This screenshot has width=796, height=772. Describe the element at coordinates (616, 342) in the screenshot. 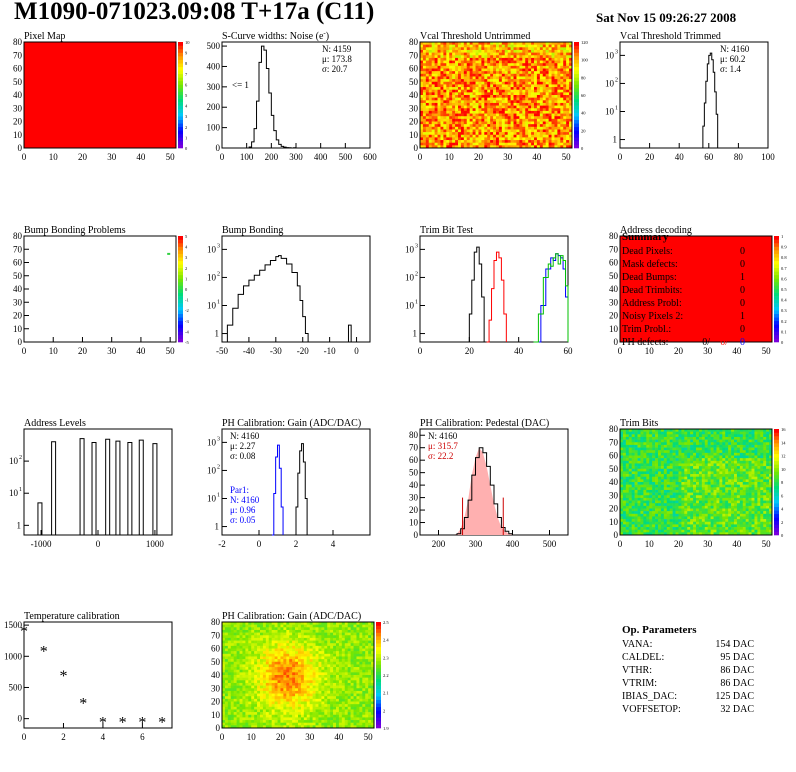

I see `y-tick-label: 0` at that location.